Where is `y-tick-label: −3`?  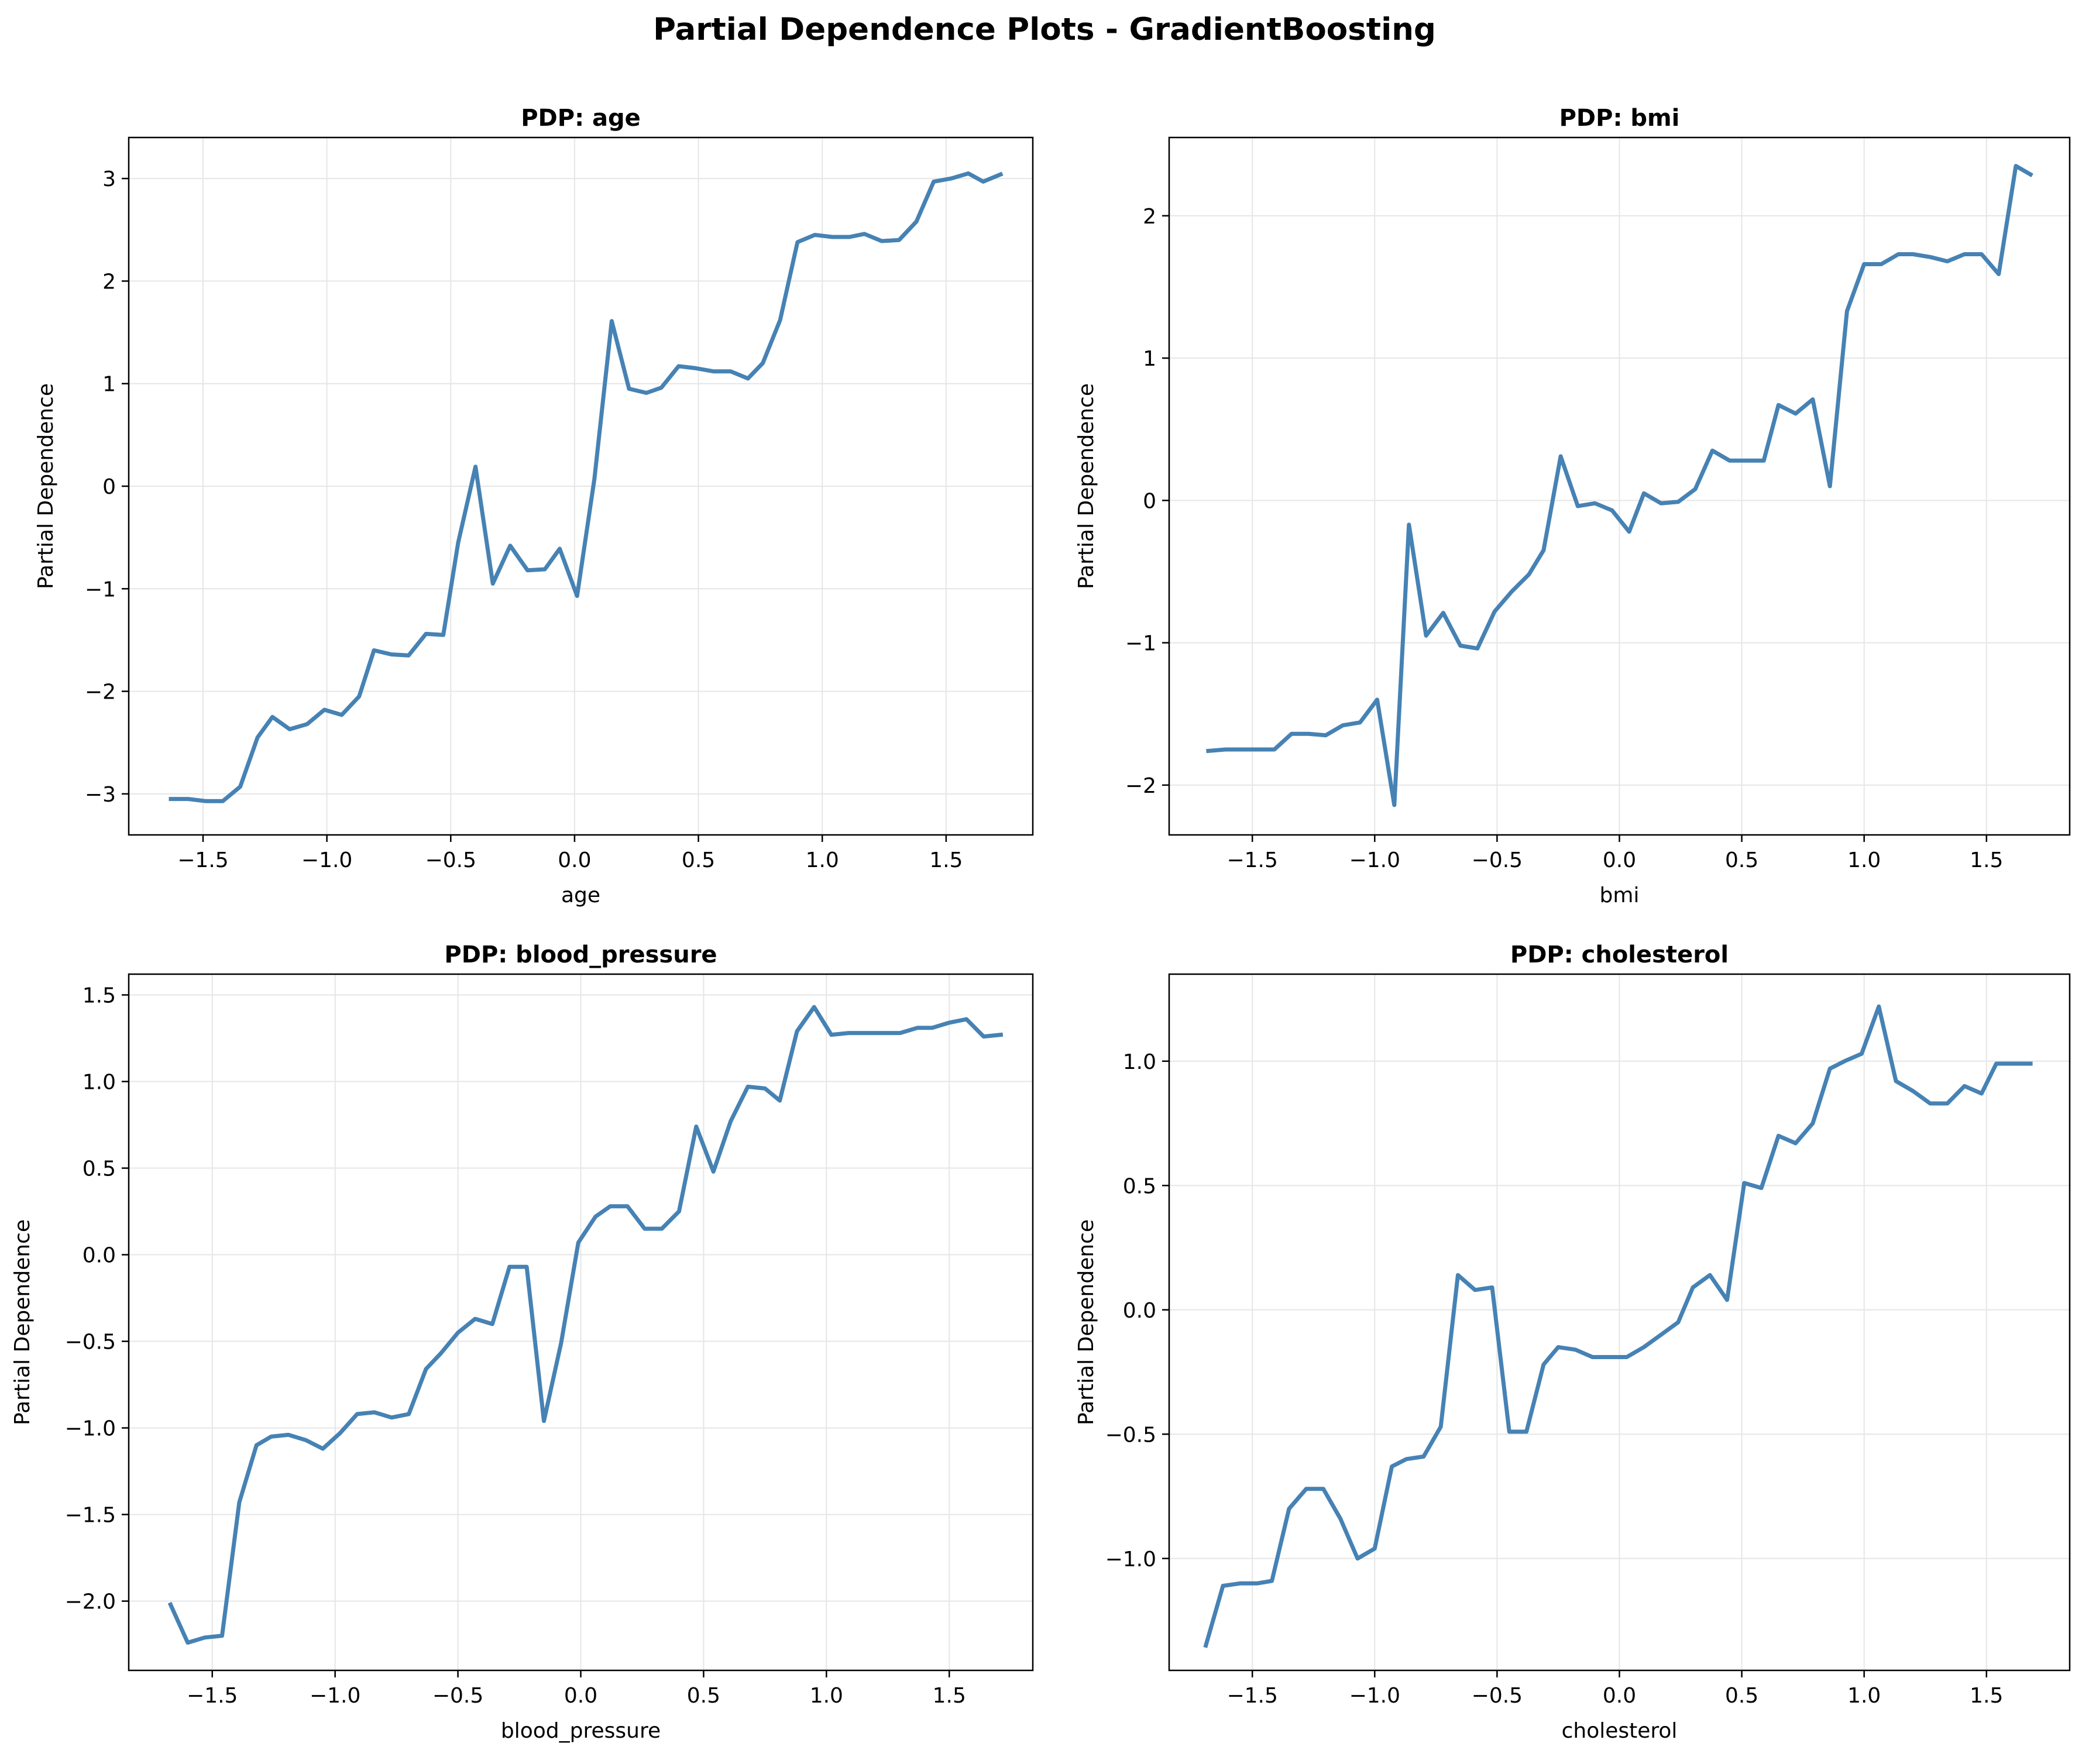 y-tick-label: −3 is located at coordinates (100, 795).